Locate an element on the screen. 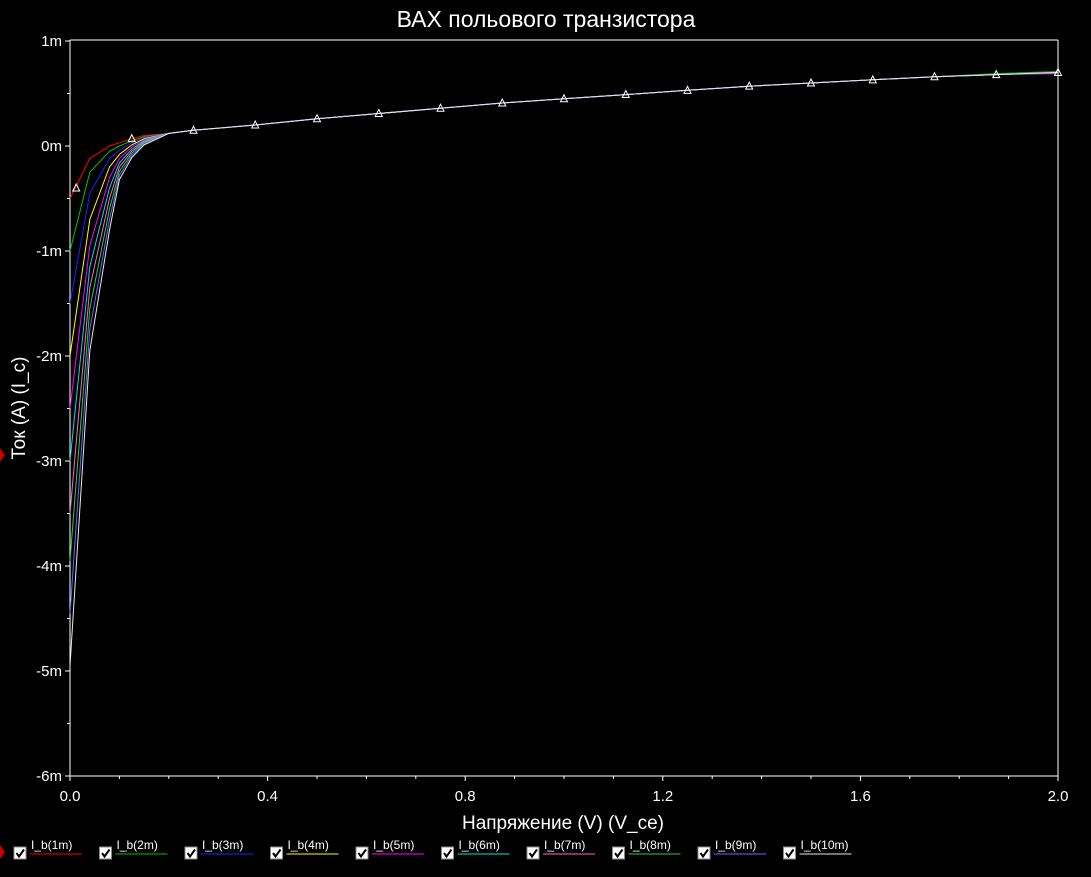  chart-title: ВАХ польового транзистора is located at coordinates (546, 19).